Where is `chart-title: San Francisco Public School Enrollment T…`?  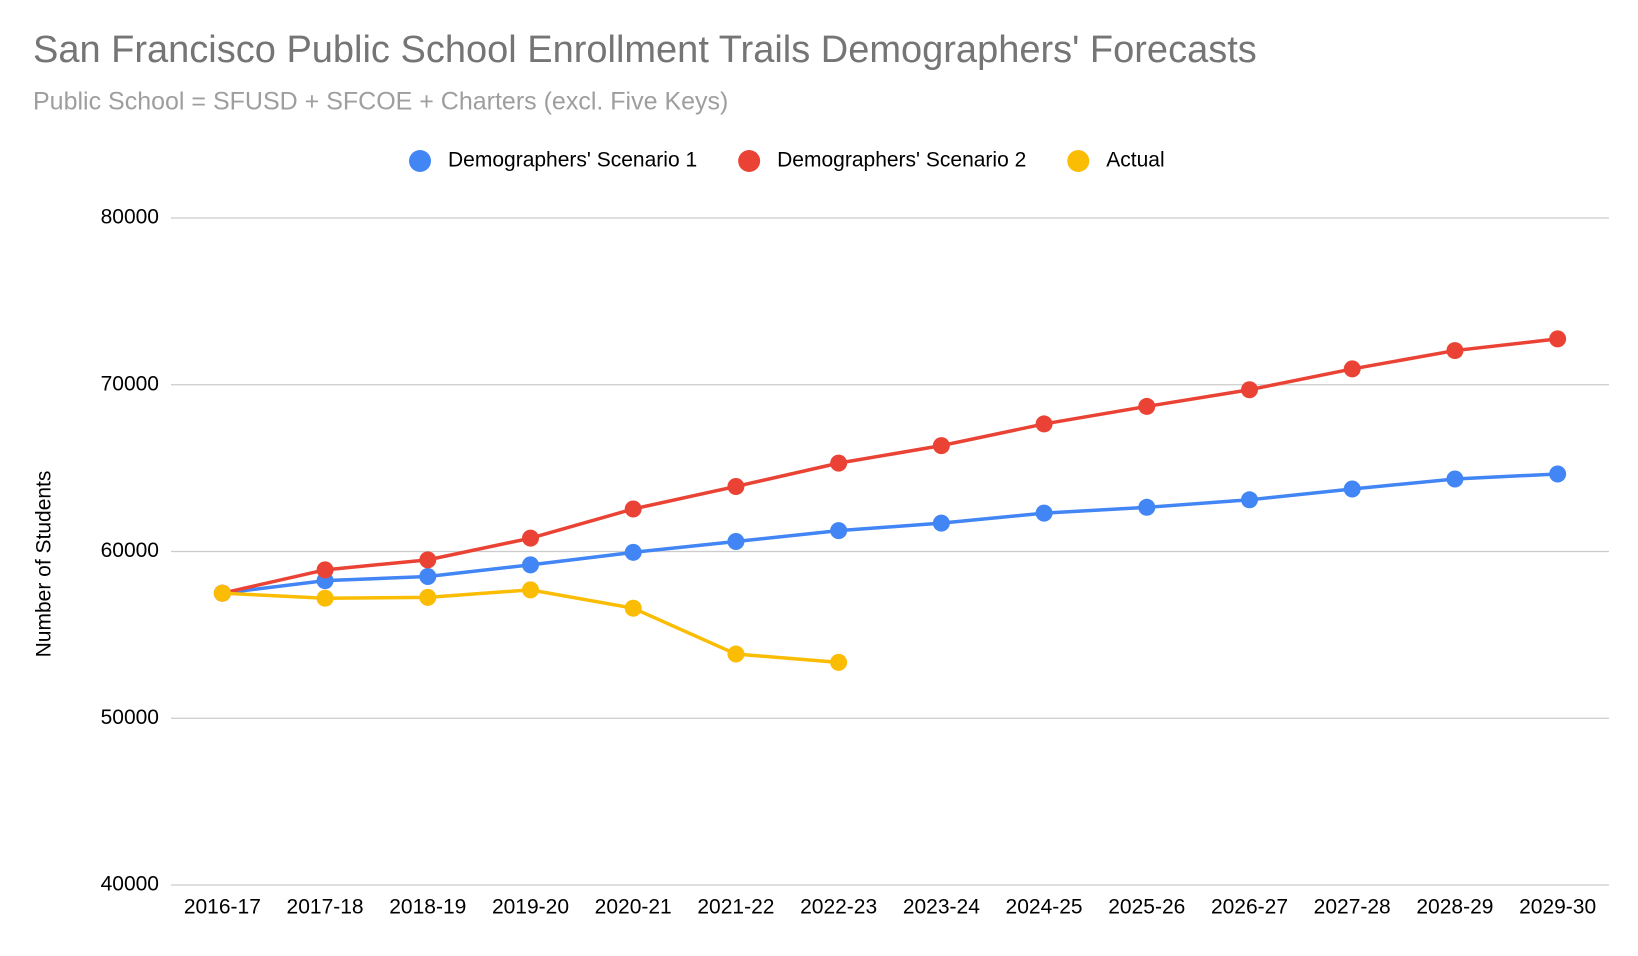 chart-title: San Francisco Public School Enrollment T… is located at coordinates (645, 50).